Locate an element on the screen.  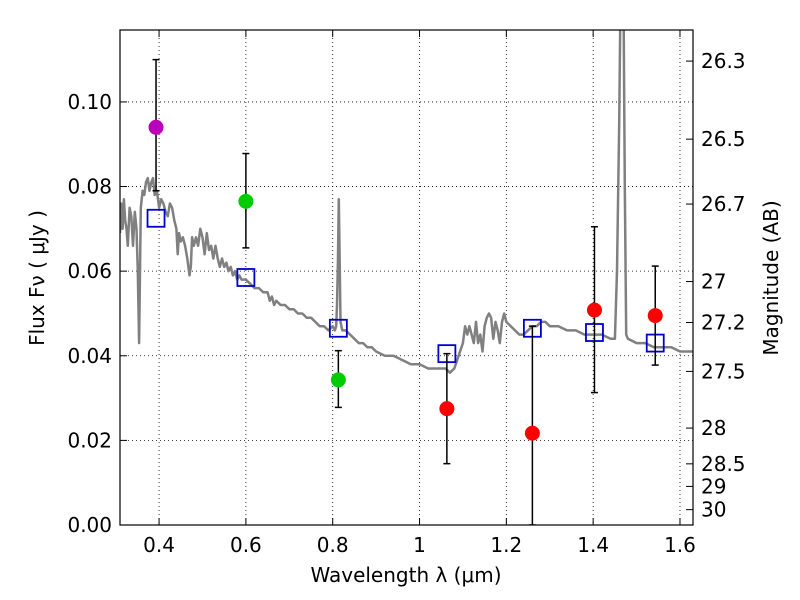
right-tick-label: 26.5 is located at coordinates (723, 139).